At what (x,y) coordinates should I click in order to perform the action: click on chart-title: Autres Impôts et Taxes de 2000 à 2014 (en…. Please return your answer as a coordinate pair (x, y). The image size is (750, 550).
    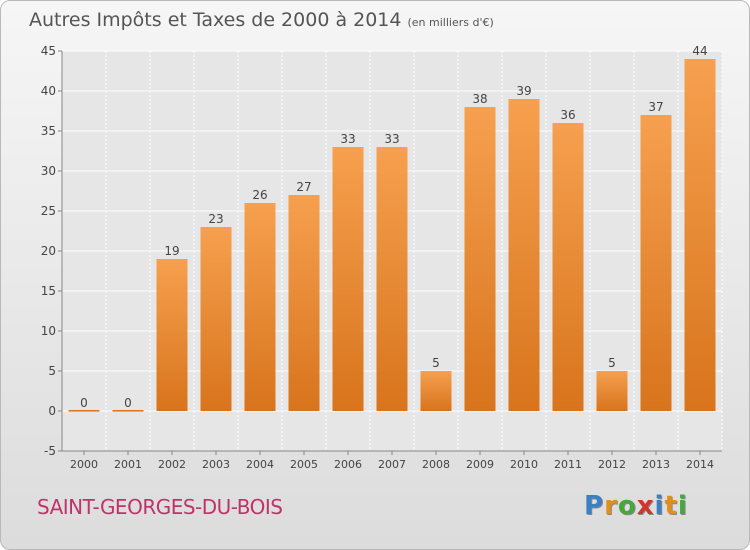
    Looking at the image, I should click on (261, 20).